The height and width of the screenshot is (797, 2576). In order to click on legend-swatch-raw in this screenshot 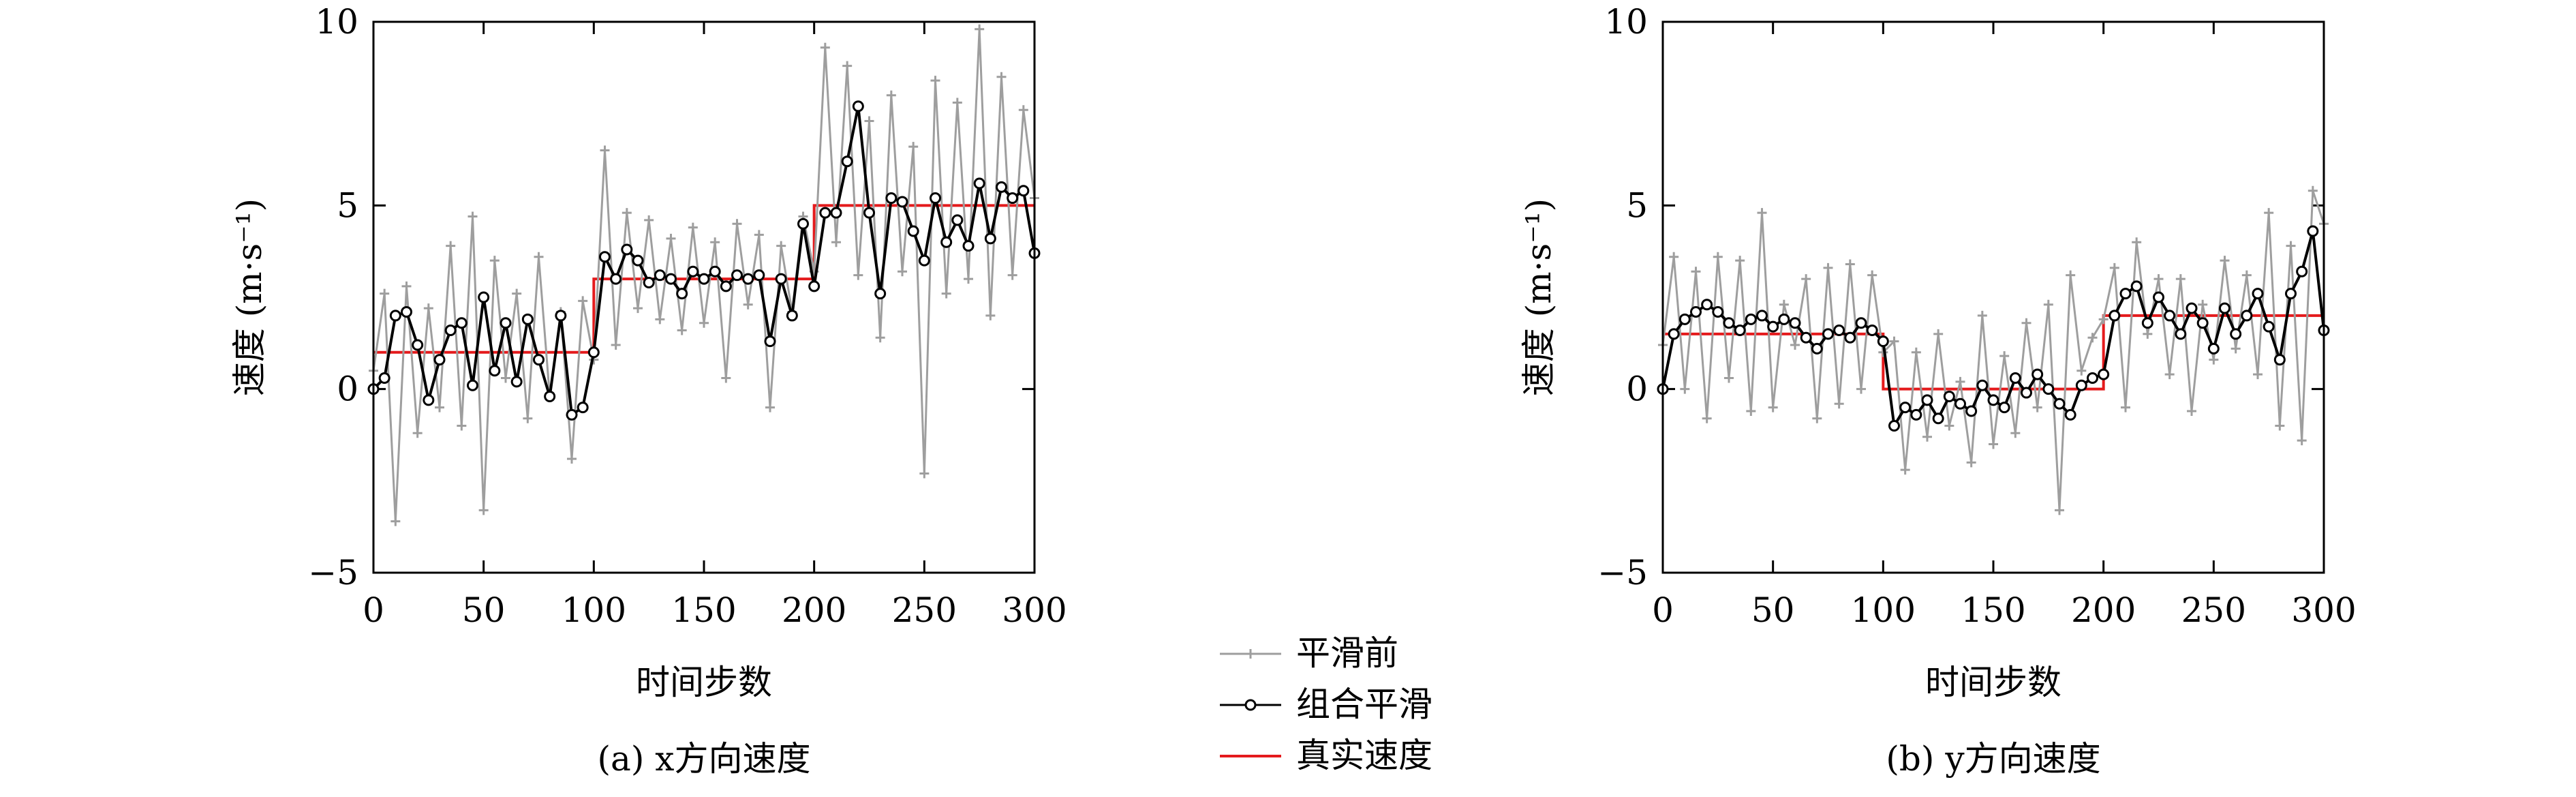, I will do `click(1250, 654)`.